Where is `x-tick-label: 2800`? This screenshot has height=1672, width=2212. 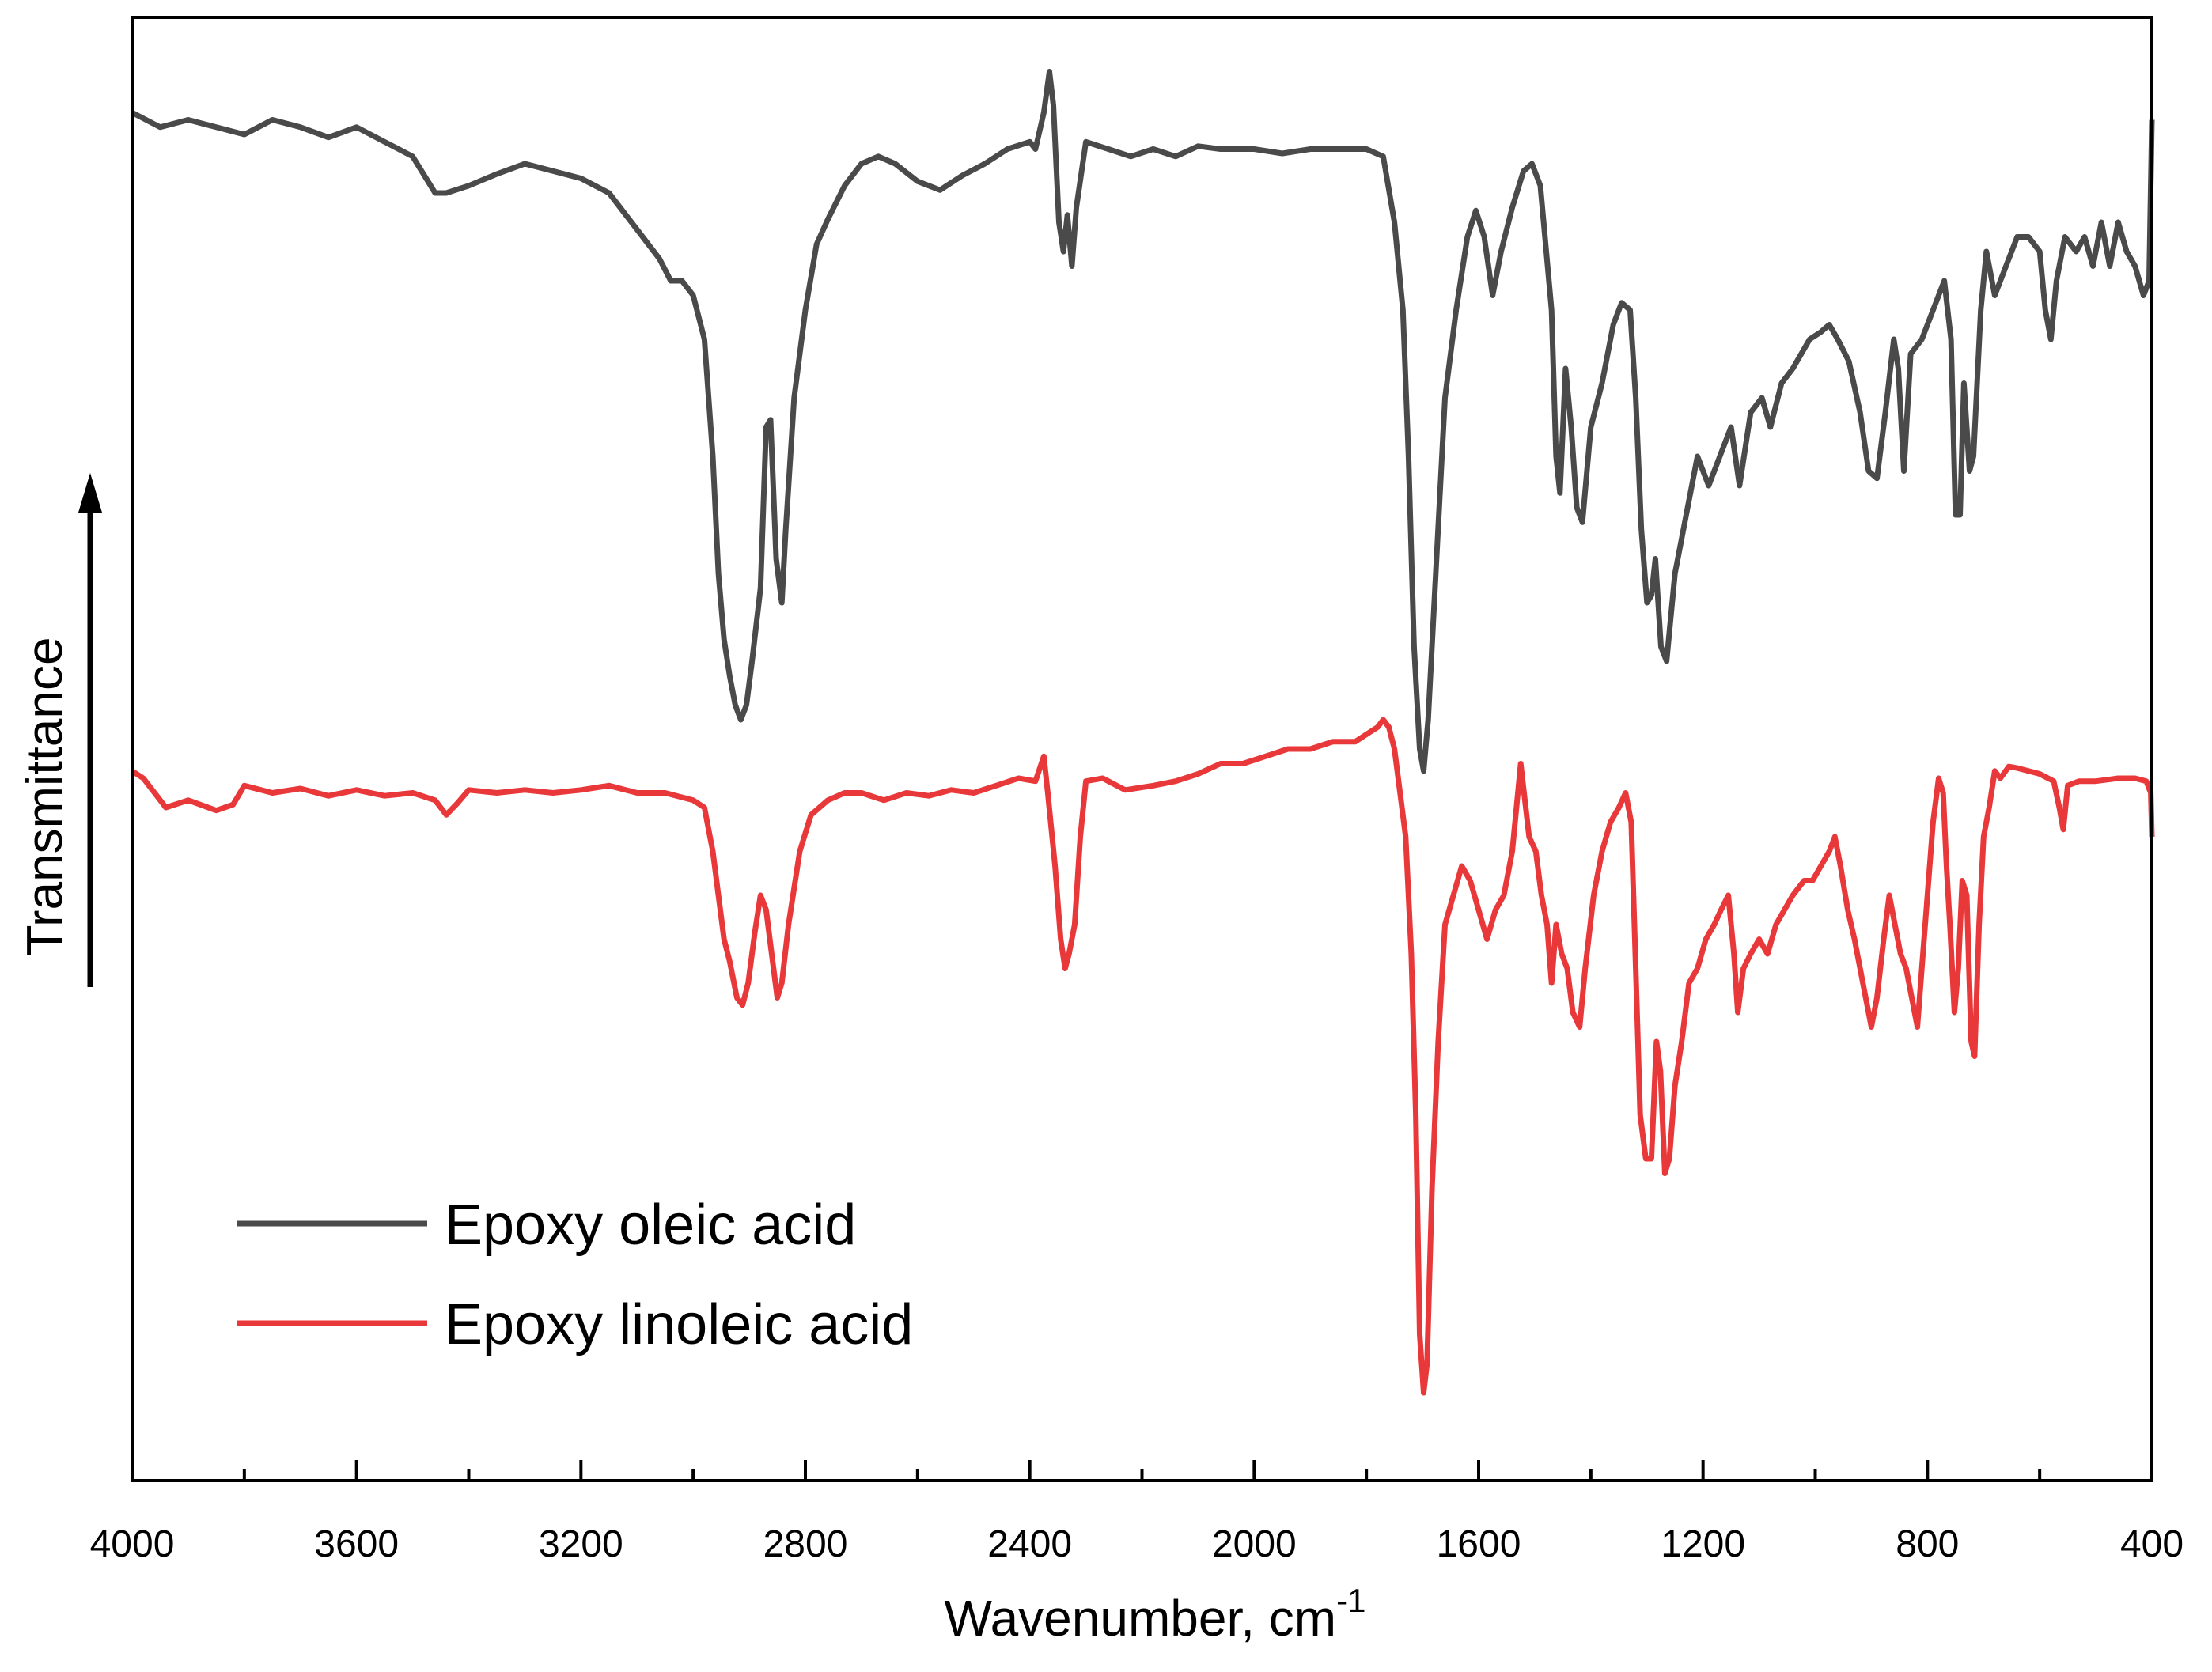 x-tick-label: 2800 is located at coordinates (806, 1544).